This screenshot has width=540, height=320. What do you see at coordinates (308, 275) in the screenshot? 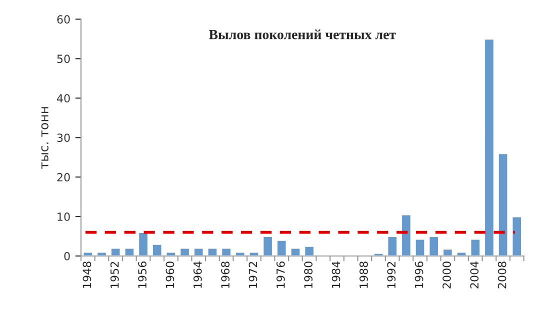
I see `x-tick-label: 1980` at bounding box center [308, 275].